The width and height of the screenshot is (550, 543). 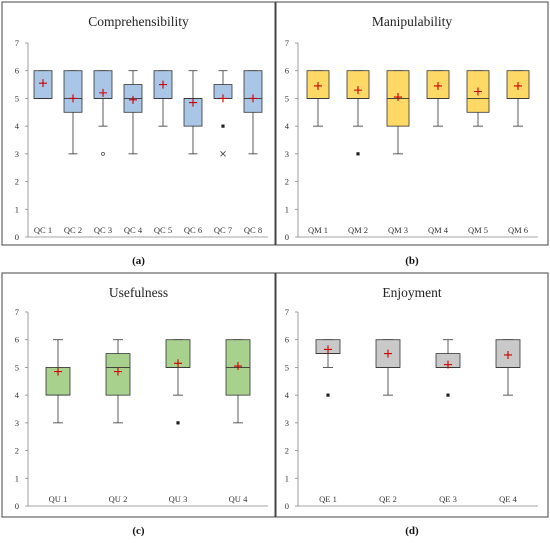 I want to click on box-qu1, so click(x=58, y=381).